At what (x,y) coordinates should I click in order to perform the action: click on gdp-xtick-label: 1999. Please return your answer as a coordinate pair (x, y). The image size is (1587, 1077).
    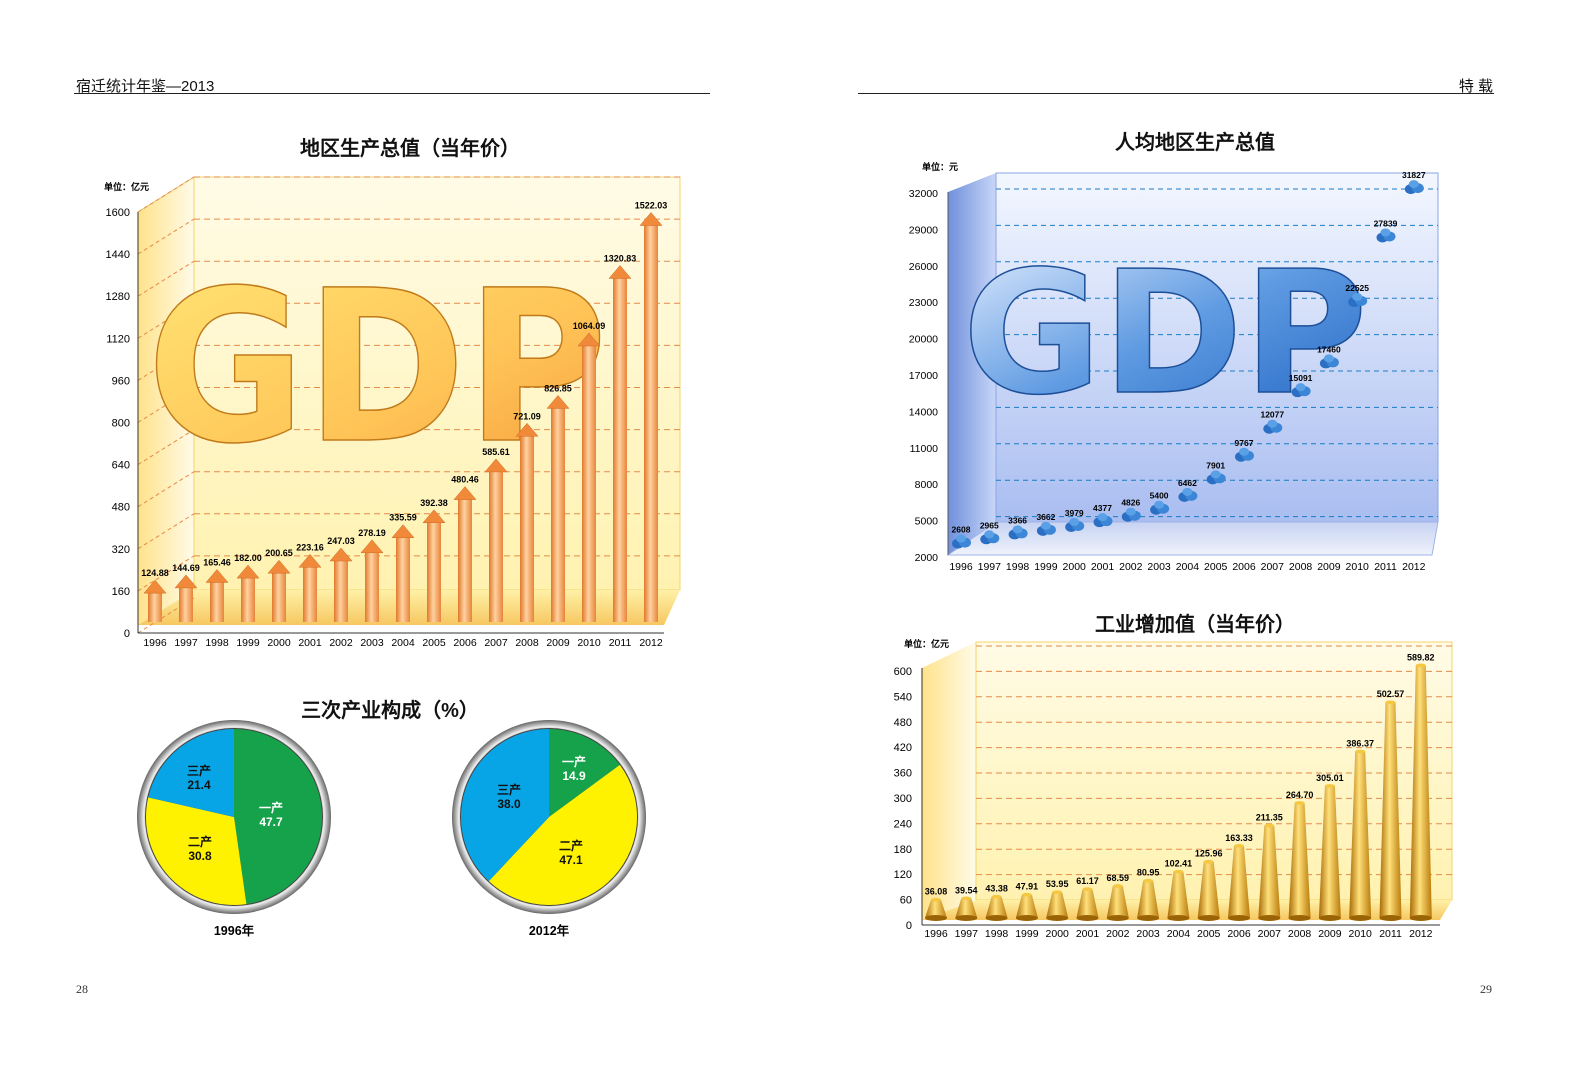
    Looking at the image, I should click on (248, 643).